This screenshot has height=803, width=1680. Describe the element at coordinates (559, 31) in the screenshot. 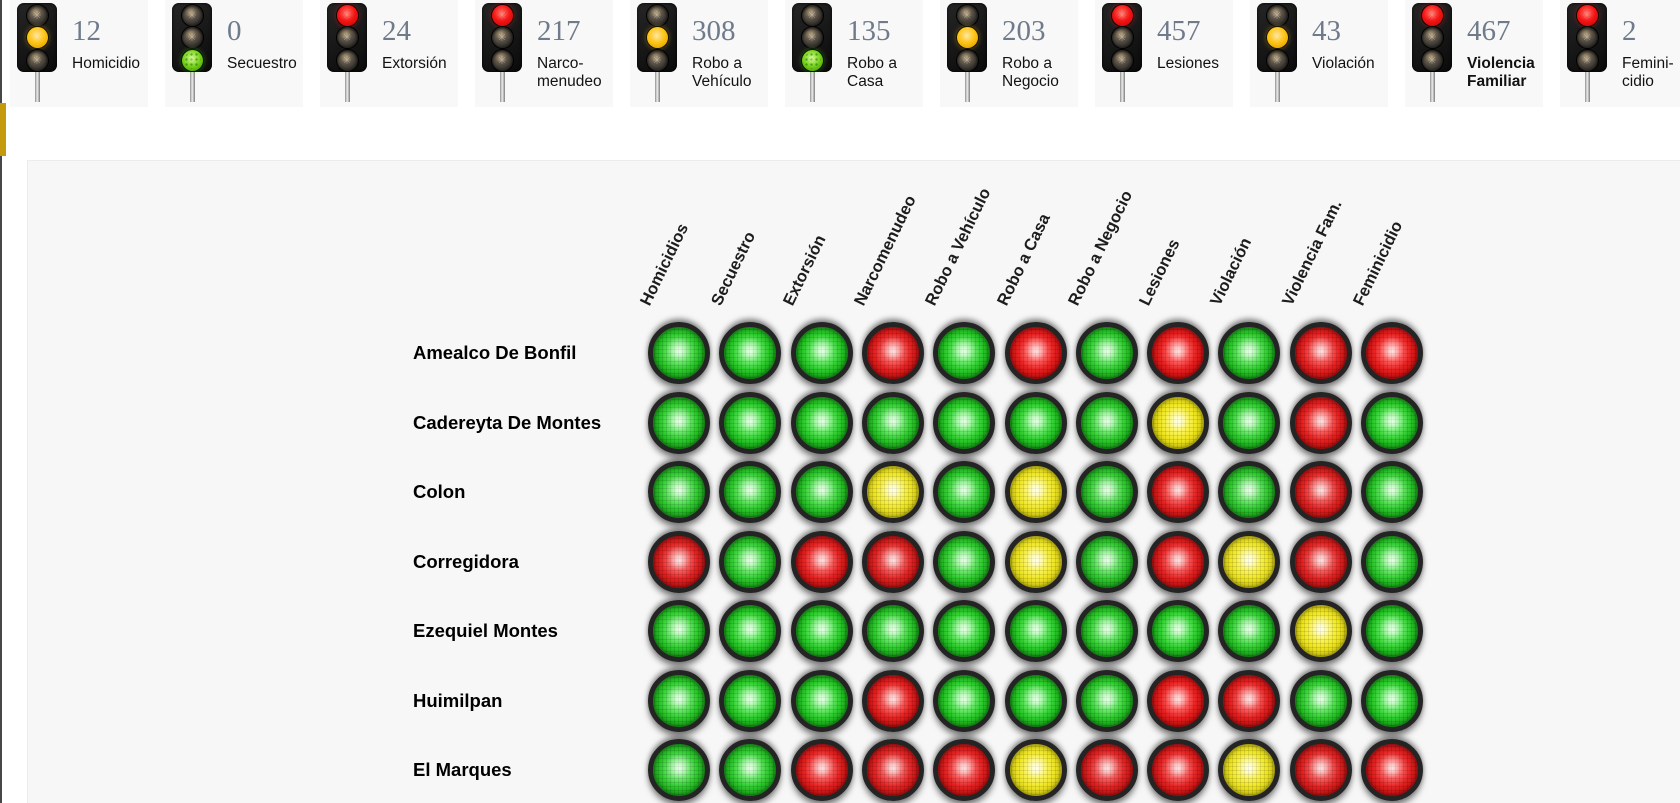

I see `crime-count: 217` at that location.